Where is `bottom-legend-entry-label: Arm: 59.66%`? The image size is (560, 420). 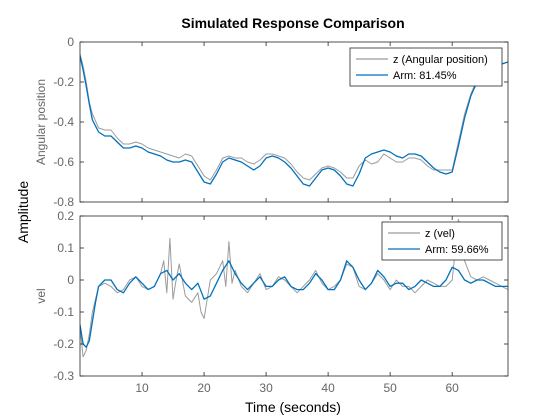
bottom-legend-entry-label: Arm: 59.66% is located at coordinates (457, 250).